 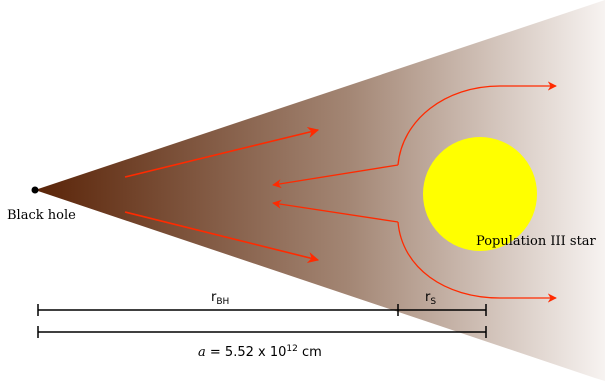 What do you see at coordinates (222, 152) in the screenshot?
I see `arrow-upper-left` at bounding box center [222, 152].